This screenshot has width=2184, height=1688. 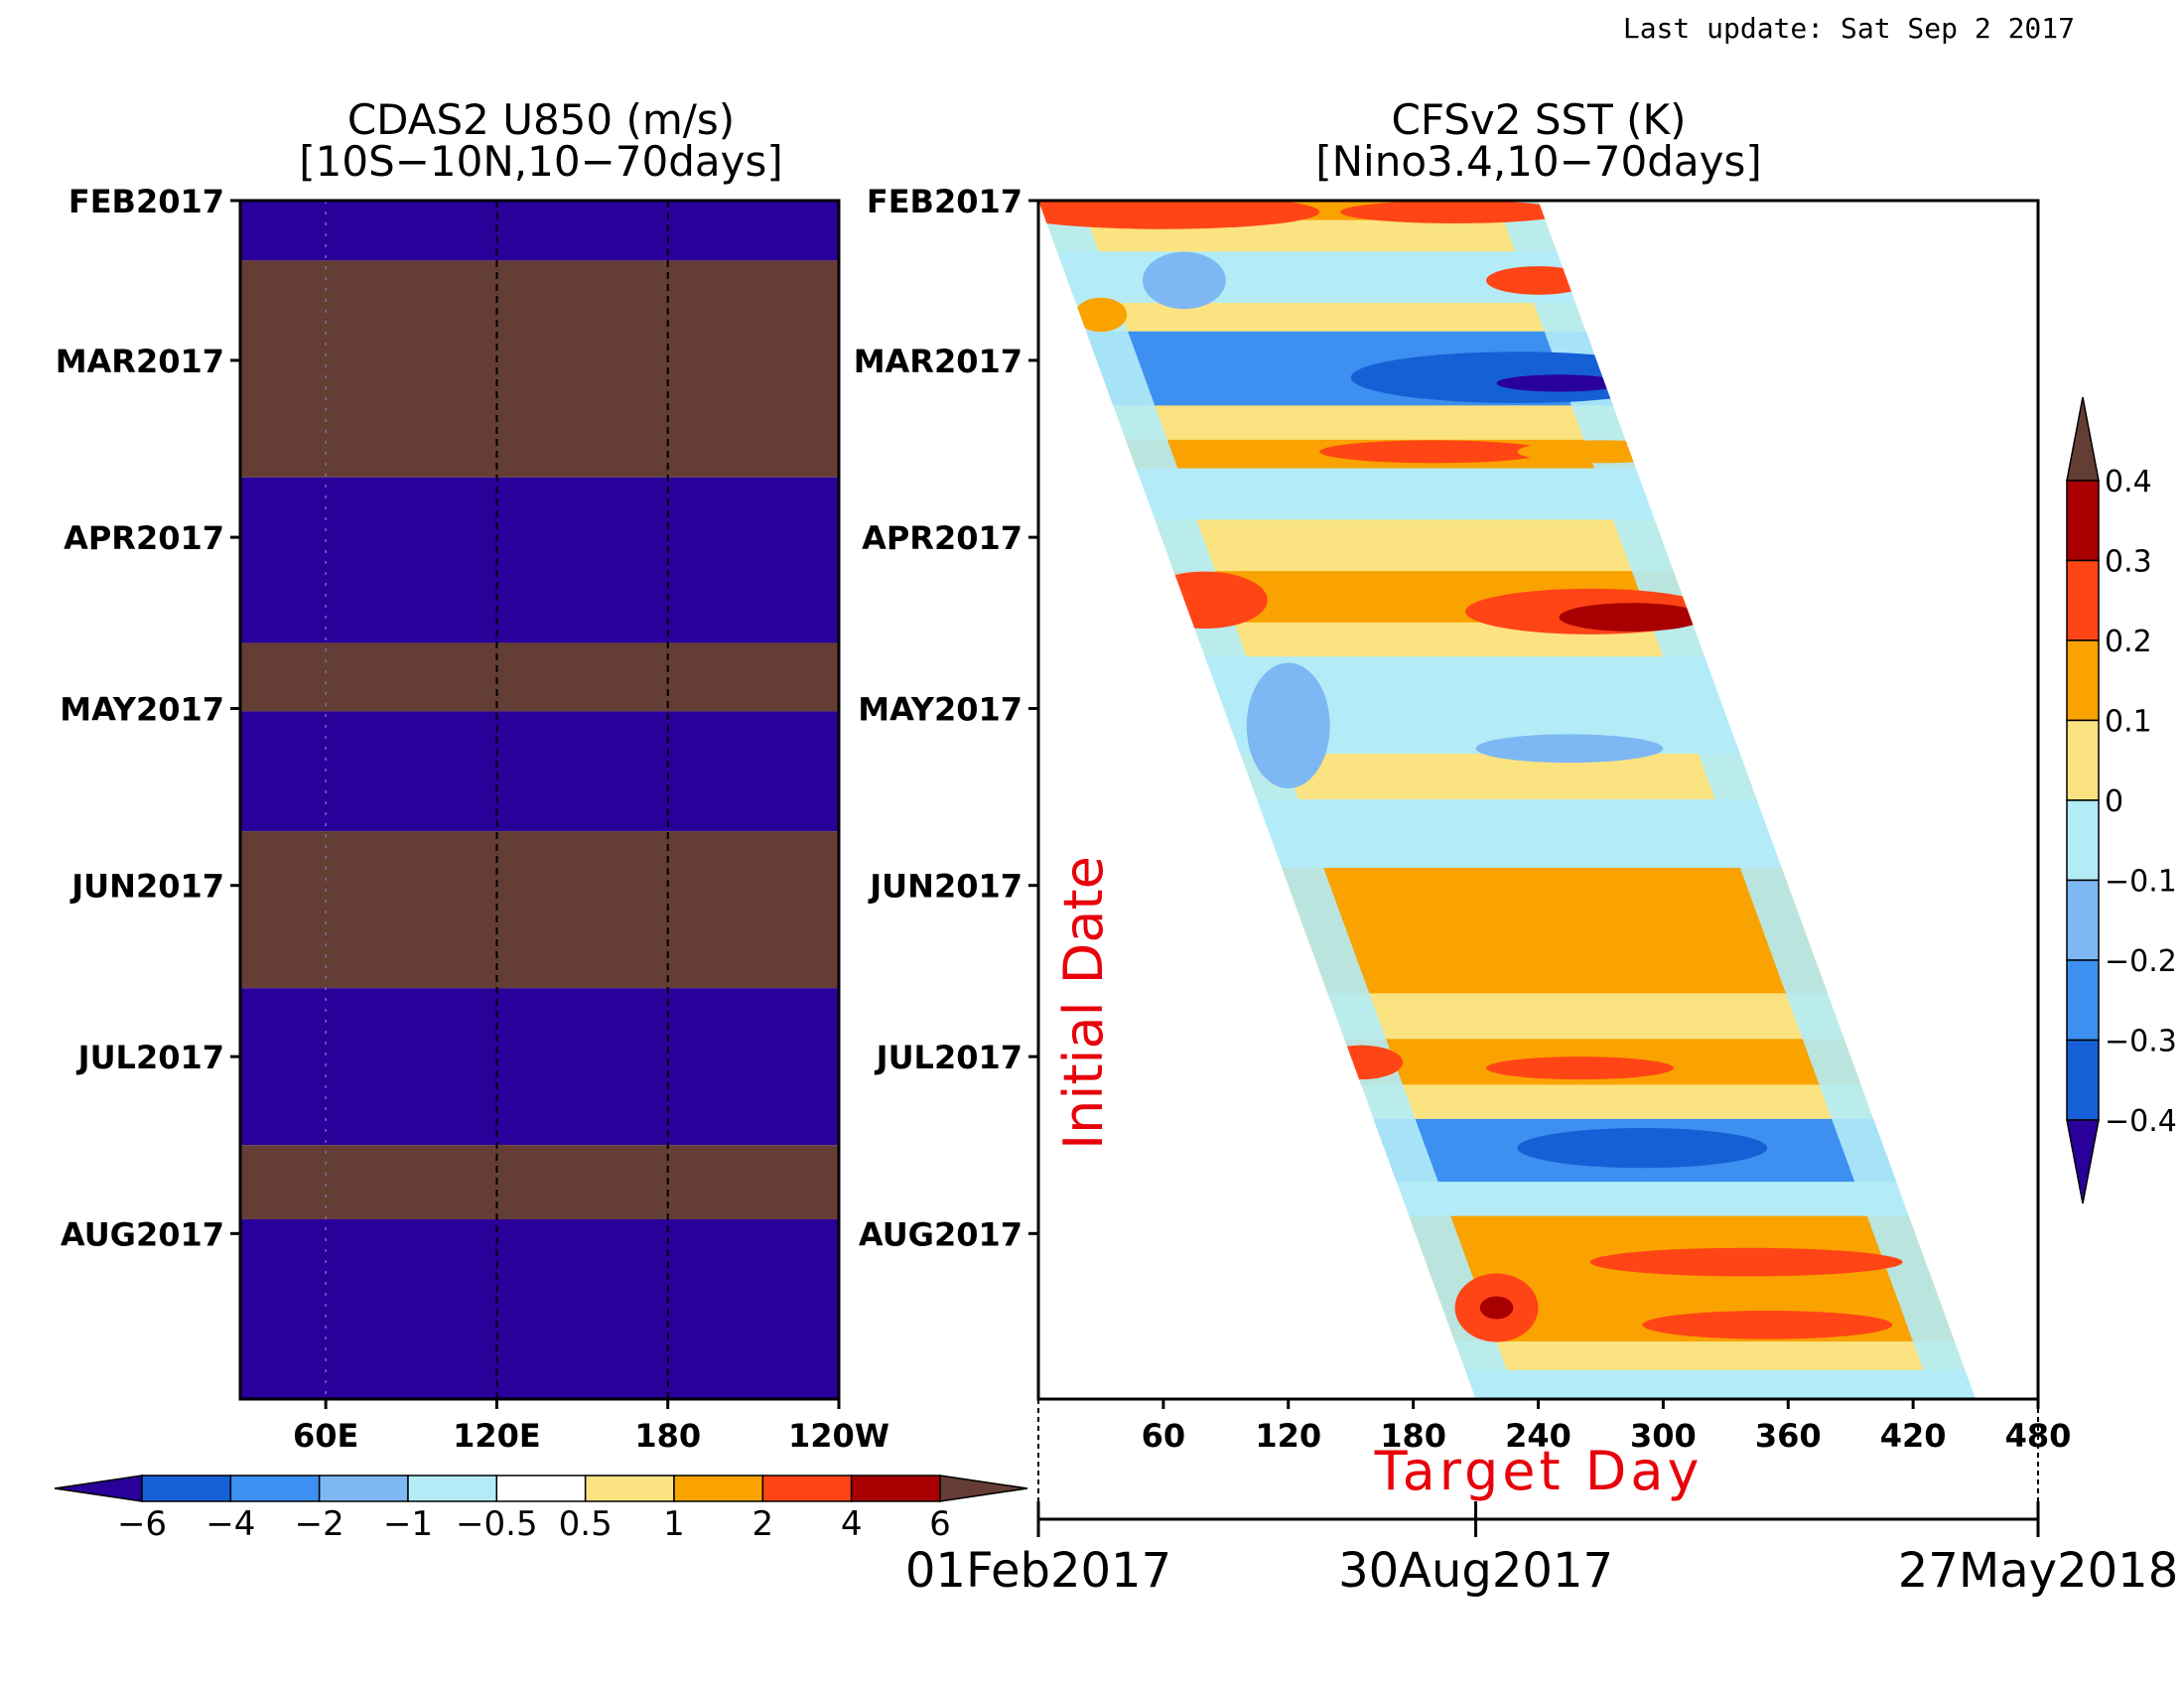 I want to click on date-axis-label-0: 01Feb2017, so click(x=1038, y=1571).